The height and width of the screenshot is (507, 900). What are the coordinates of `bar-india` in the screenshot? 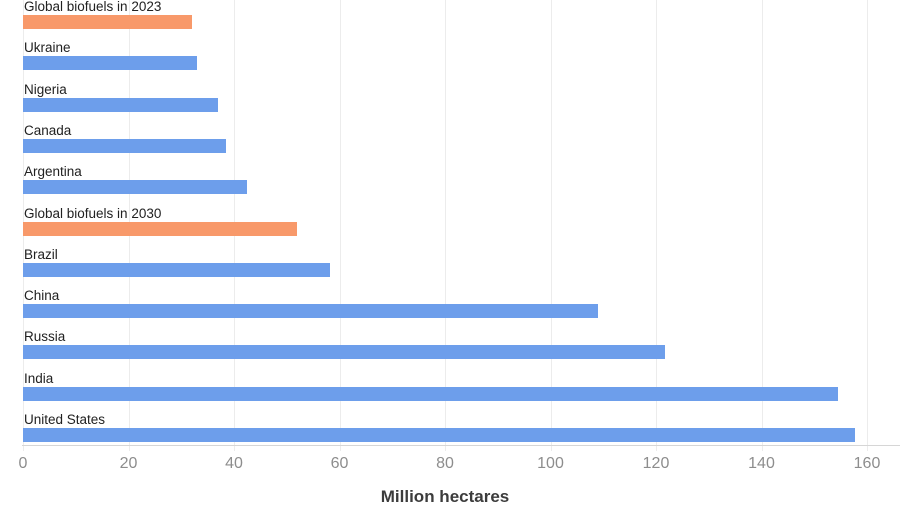 It's located at (430, 393).